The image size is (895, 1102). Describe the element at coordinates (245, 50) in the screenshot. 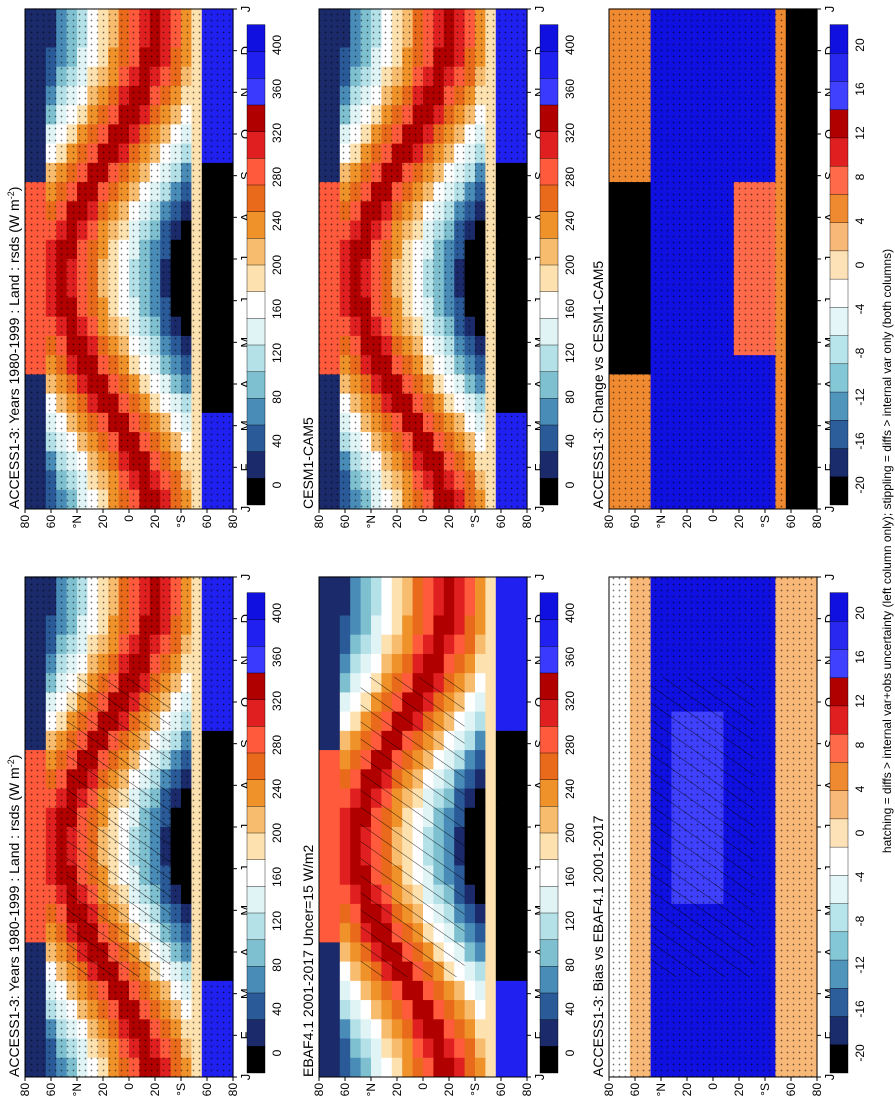

I see `x-tick-label: D` at that location.